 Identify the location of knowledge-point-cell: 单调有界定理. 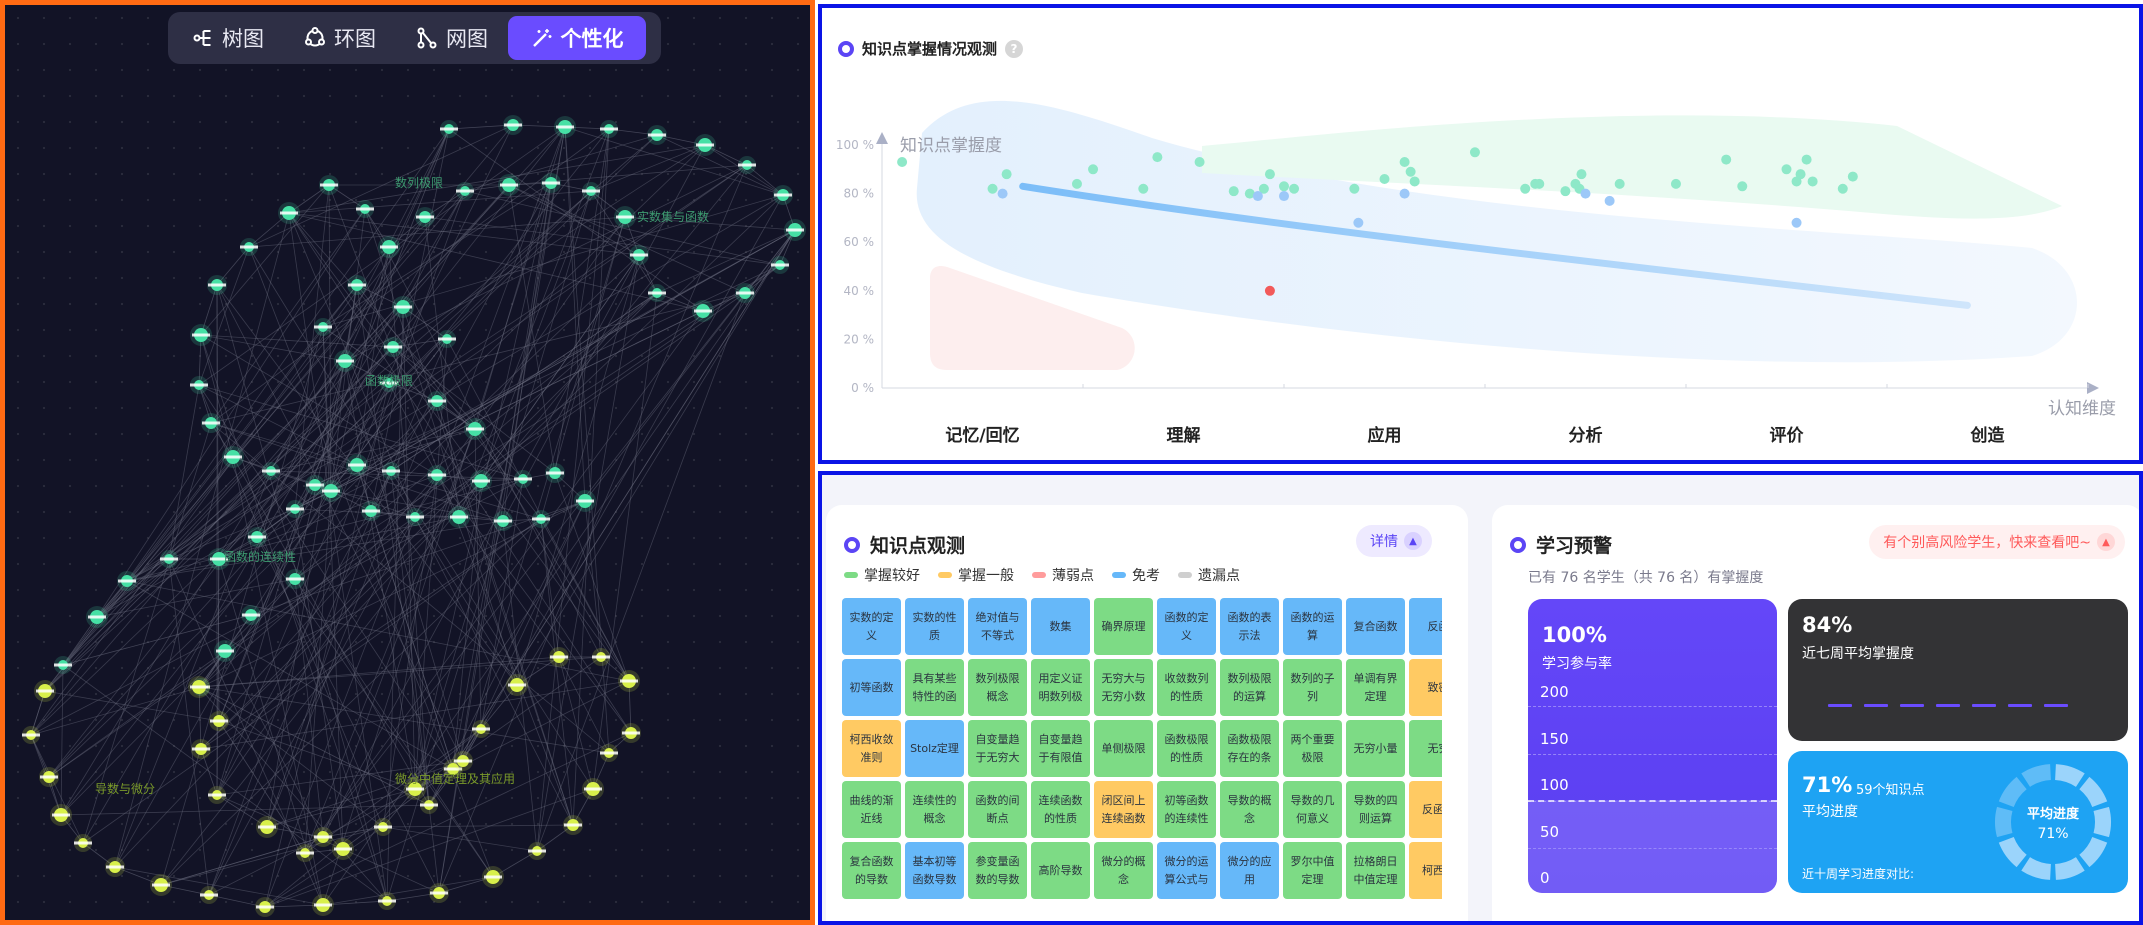
(1375, 687).